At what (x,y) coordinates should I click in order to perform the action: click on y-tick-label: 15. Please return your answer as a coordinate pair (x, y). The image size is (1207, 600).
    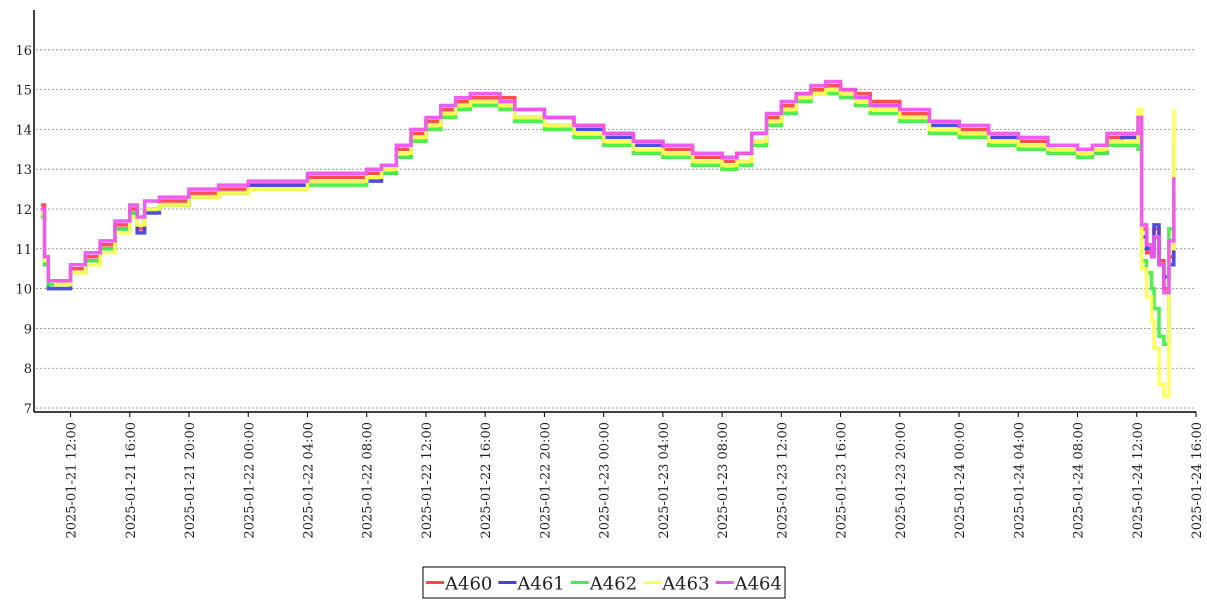
    Looking at the image, I should click on (23, 91).